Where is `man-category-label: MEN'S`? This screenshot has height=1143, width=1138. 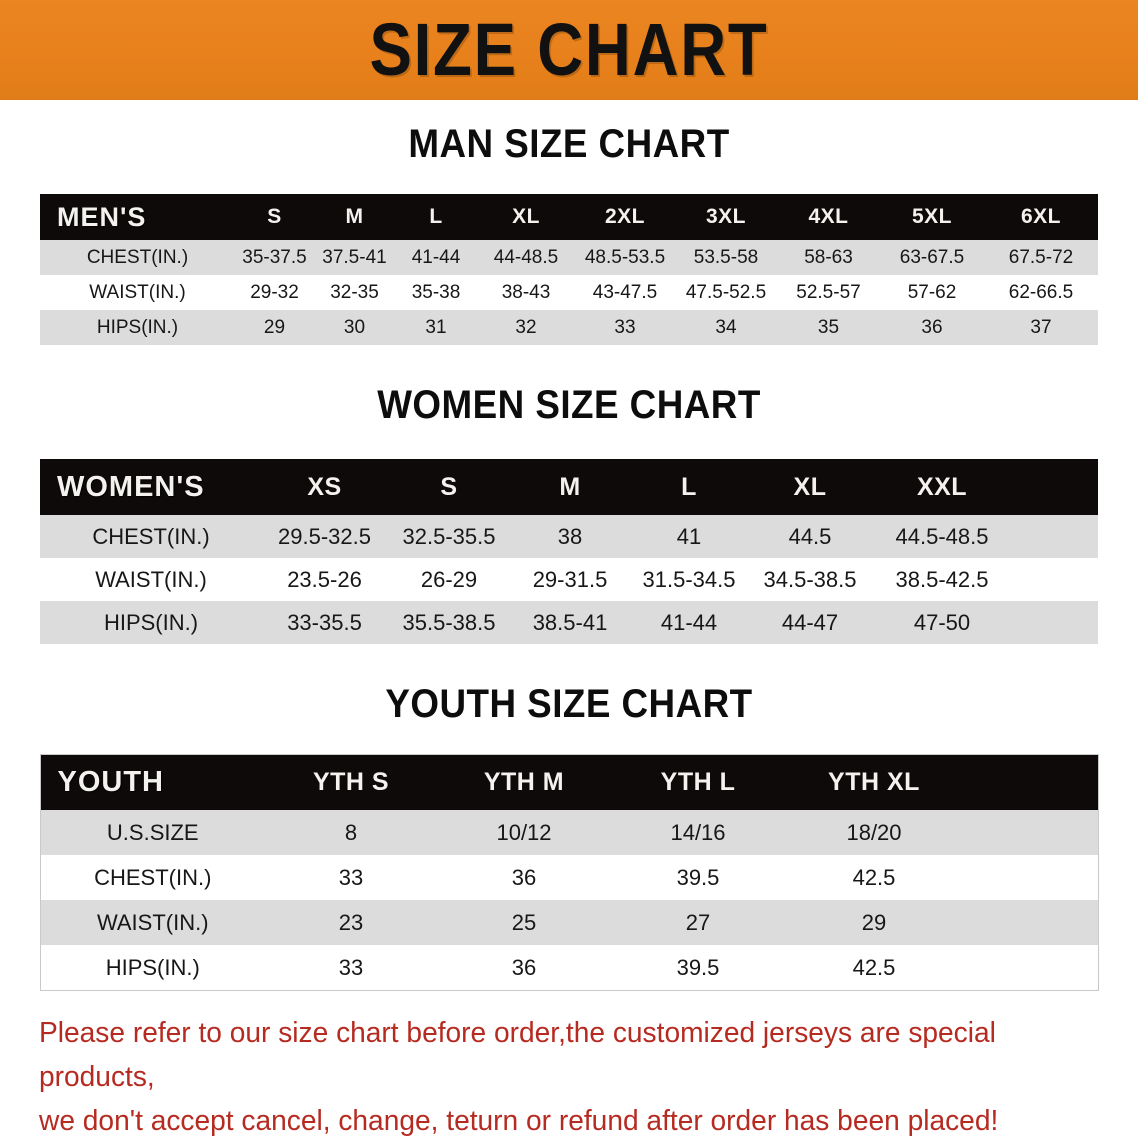
man-category-label: MEN'S is located at coordinates (102, 216).